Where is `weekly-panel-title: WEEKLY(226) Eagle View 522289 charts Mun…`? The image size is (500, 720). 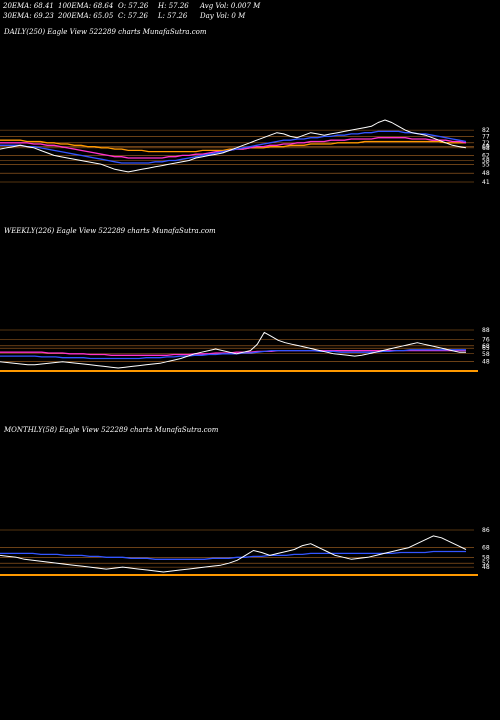 weekly-panel-title: WEEKLY(226) Eagle View 522289 charts Mun… is located at coordinates (110, 231).